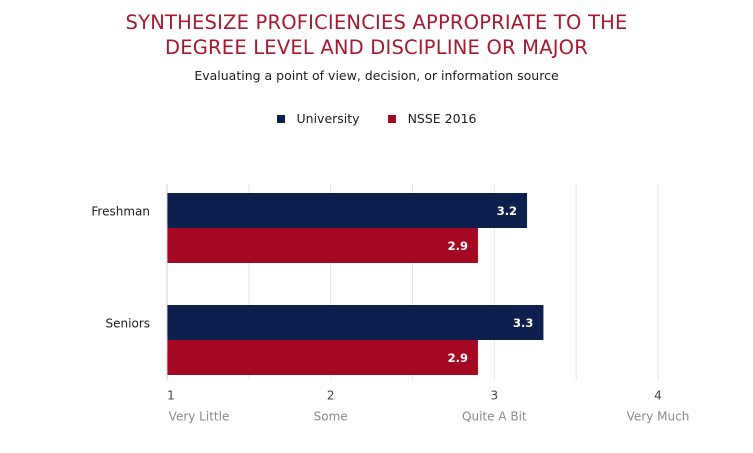 Image resolution: width=753 pixels, height=453 pixels. I want to click on legend-label-university: University, so click(328, 118).